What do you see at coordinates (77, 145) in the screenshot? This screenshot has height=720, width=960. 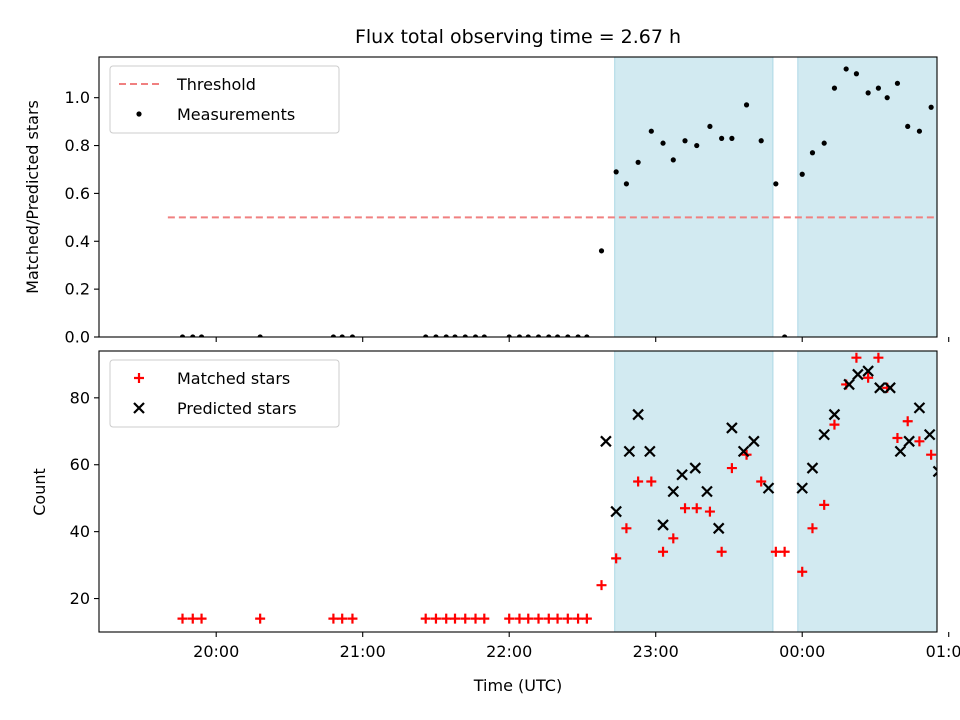 I see `ratio-ytick-label: 0.8` at bounding box center [77, 145].